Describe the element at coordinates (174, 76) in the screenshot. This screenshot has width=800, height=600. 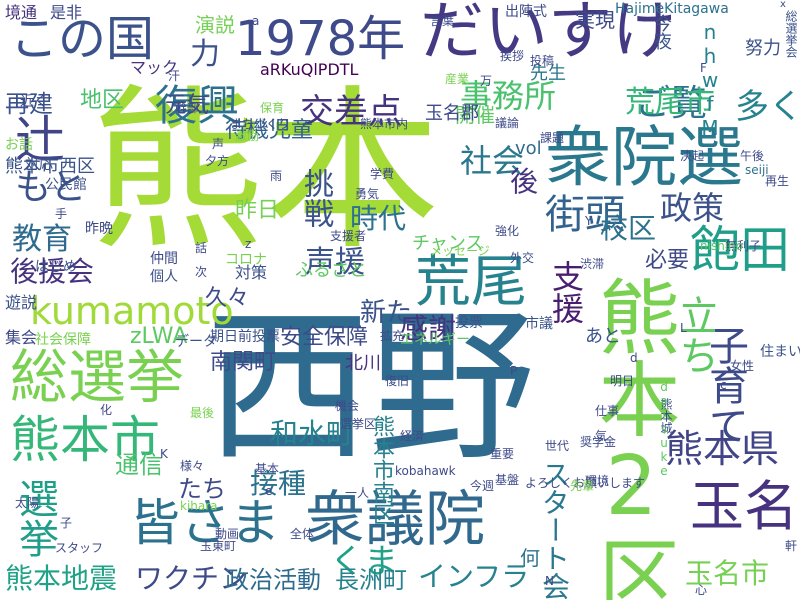
I see `word-cloud-word: 汗` at that location.